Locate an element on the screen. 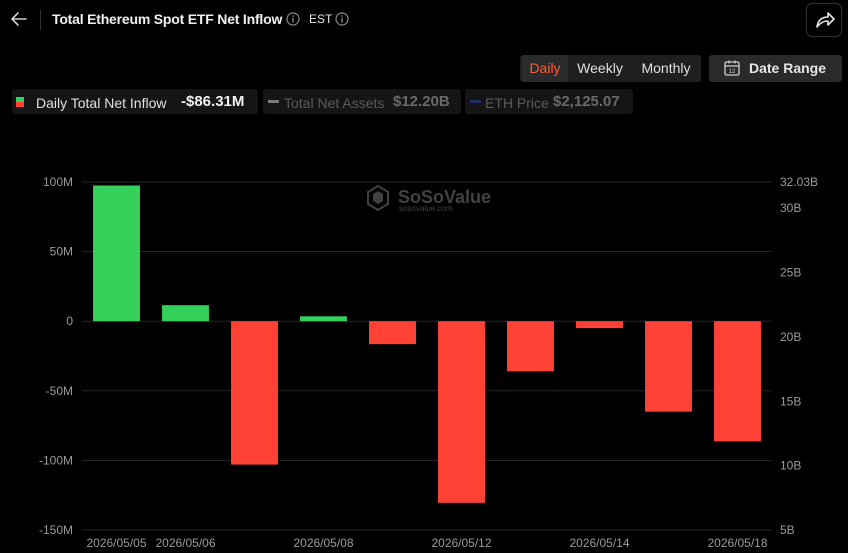  x-tick-label: 2026/05/06 is located at coordinates (185, 543).